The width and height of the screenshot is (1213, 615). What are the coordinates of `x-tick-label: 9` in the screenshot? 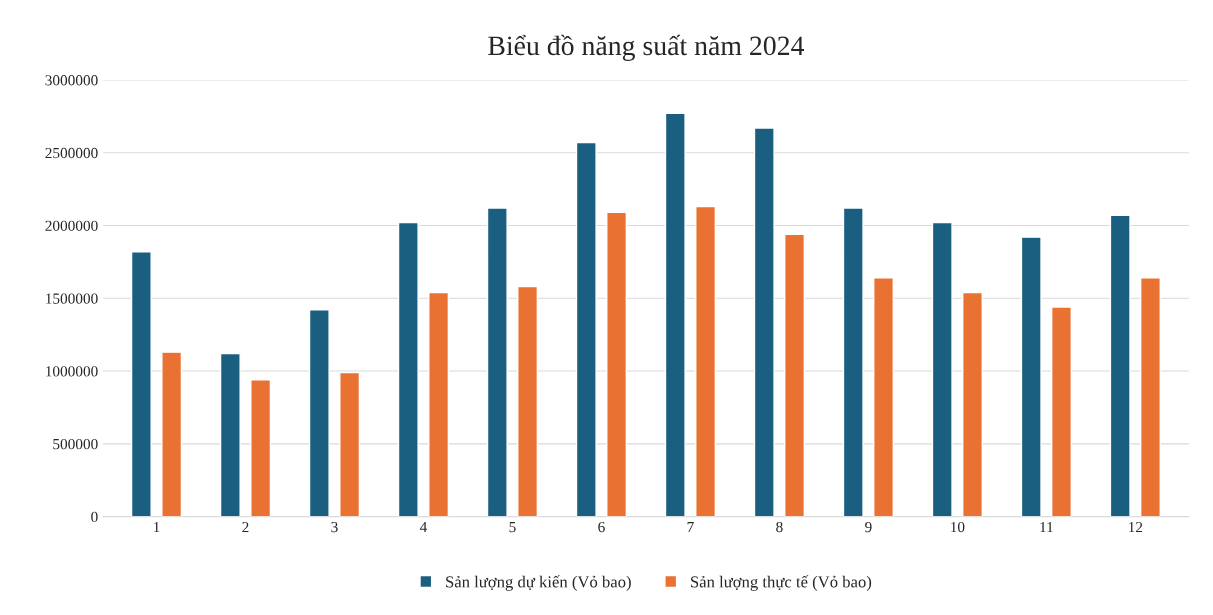 It's located at (868, 527).